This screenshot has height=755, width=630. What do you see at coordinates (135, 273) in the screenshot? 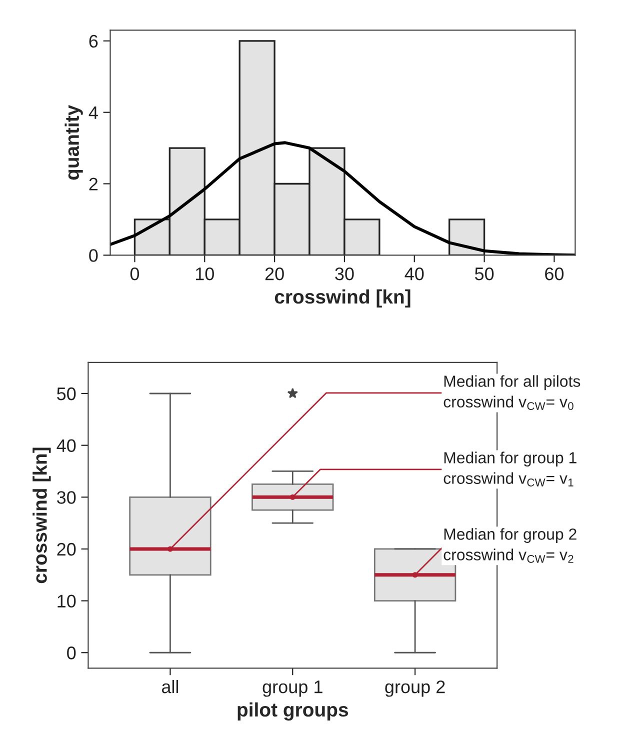
I see `x-tick-label: 0` at bounding box center [135, 273].